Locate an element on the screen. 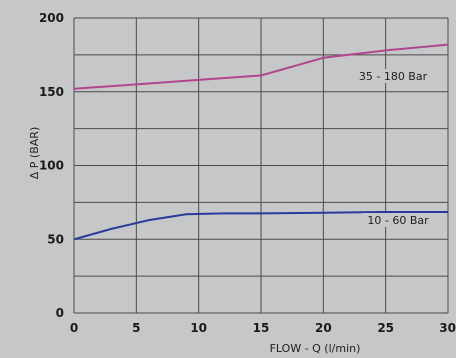 Image resolution: width=456 pixels, height=358 pixels. series-label: 10 - 60 Bar is located at coordinates (398, 220).